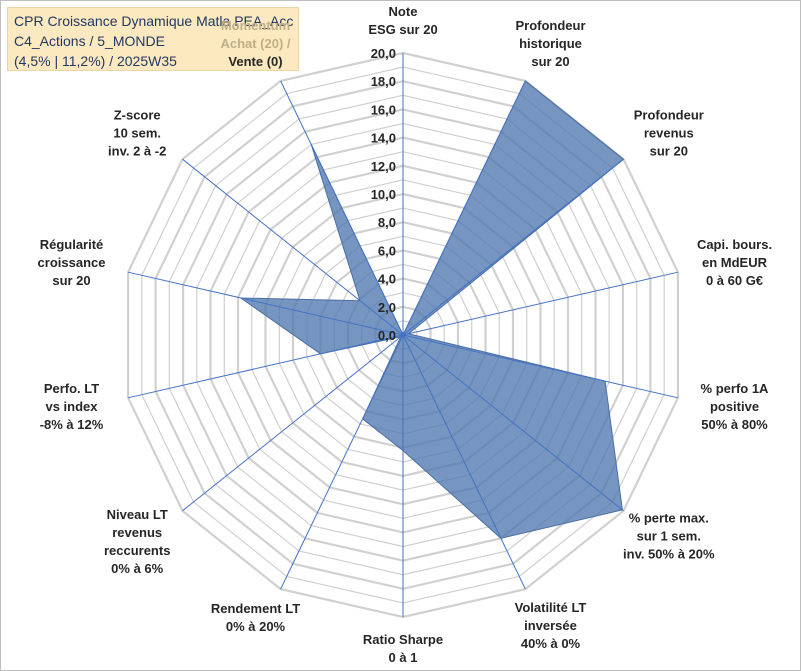  What do you see at coordinates (72, 424) in the screenshot?
I see `axis-label: -8% à 12%` at bounding box center [72, 424].